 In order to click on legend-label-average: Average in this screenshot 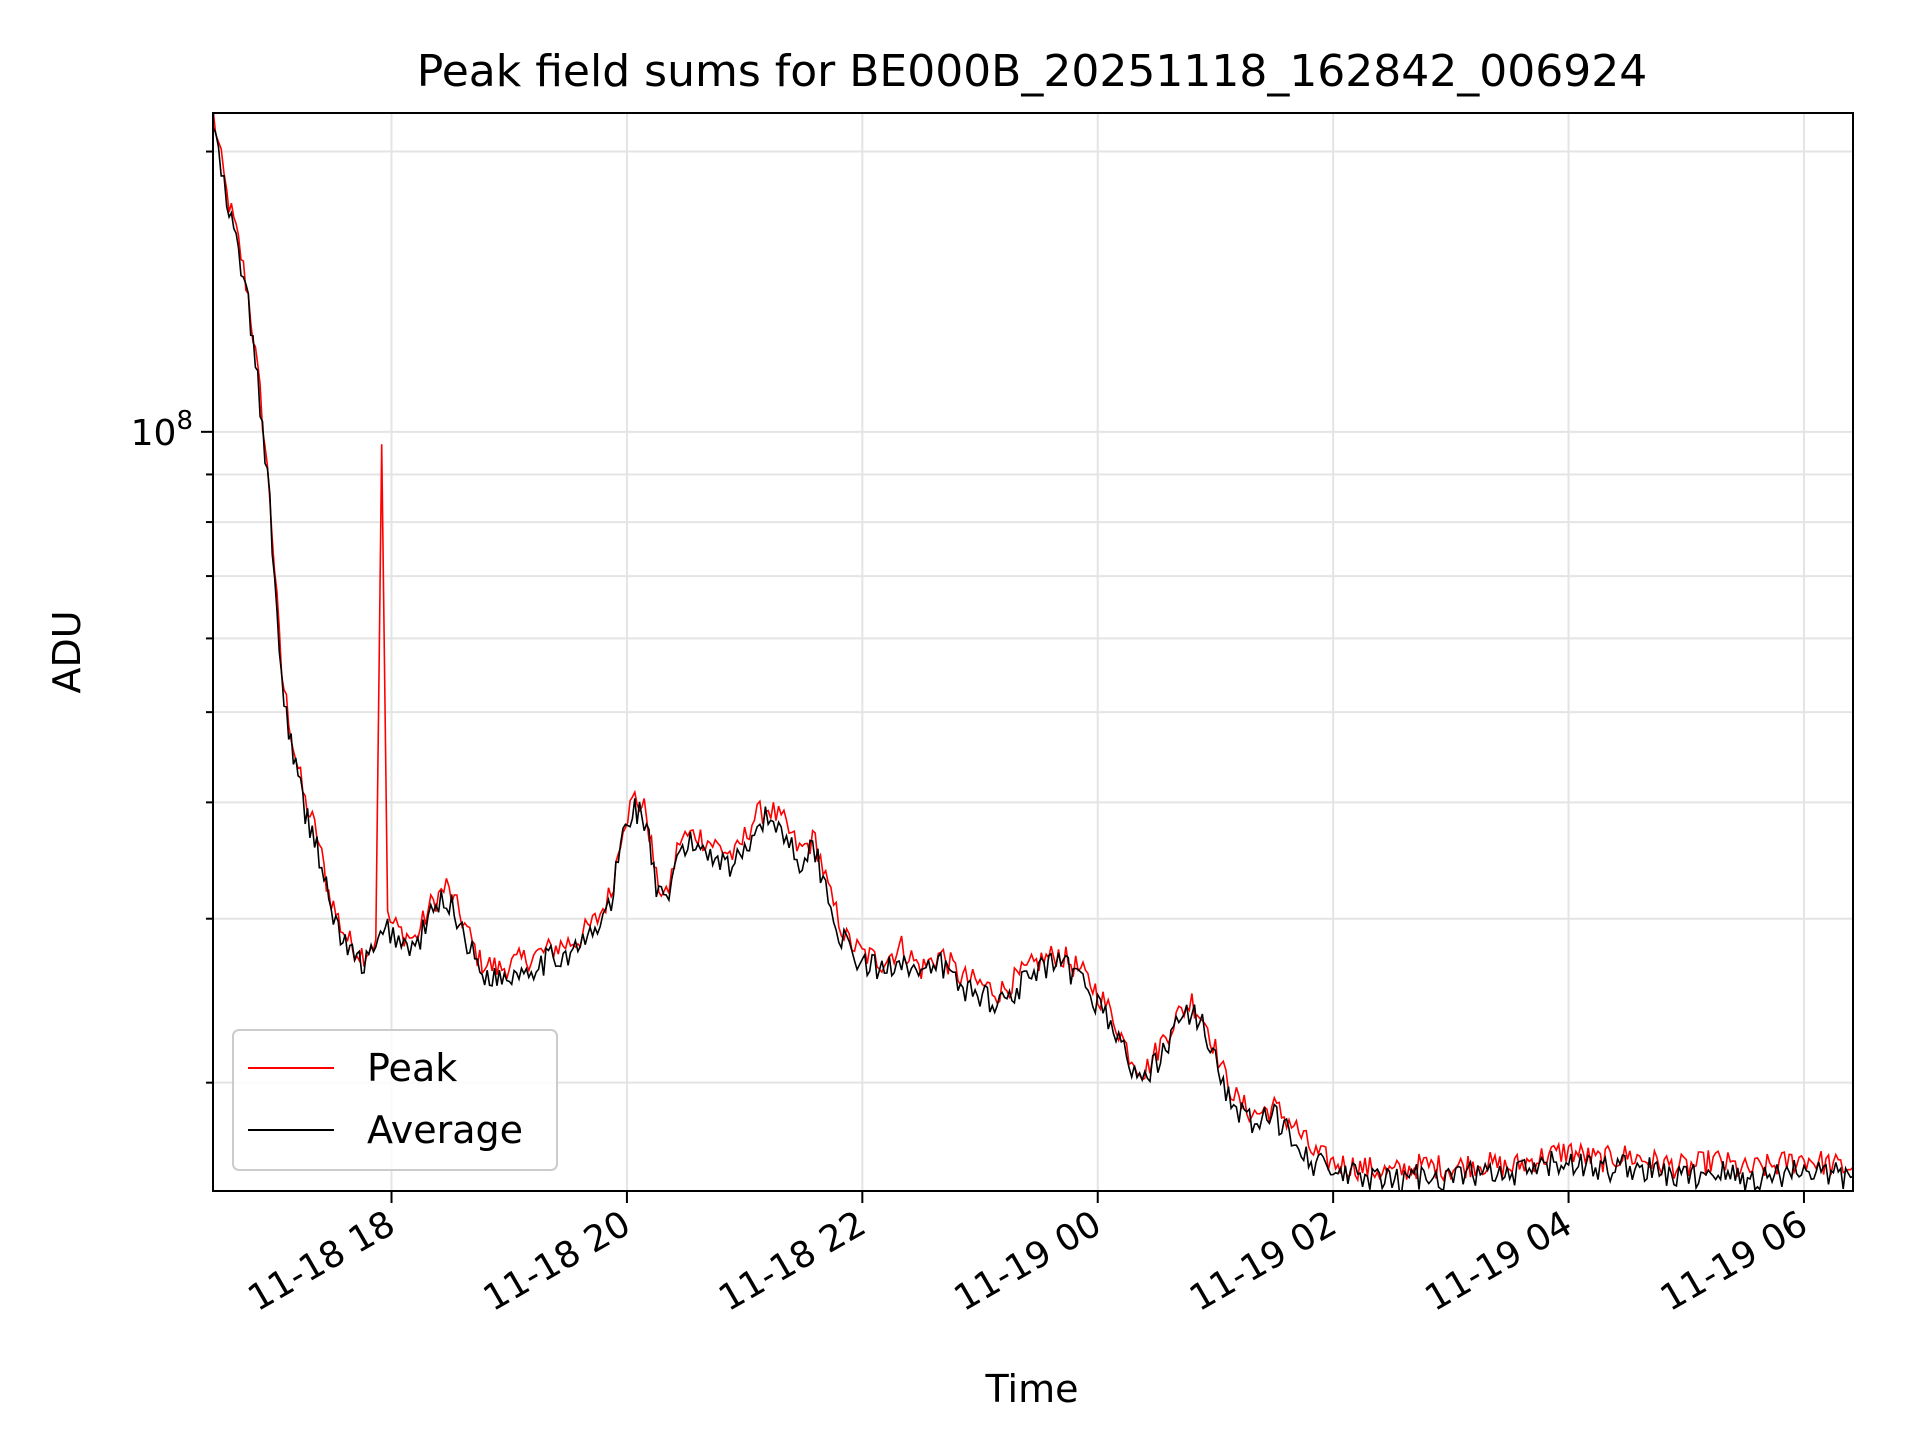, I will do `click(445, 1130)`.